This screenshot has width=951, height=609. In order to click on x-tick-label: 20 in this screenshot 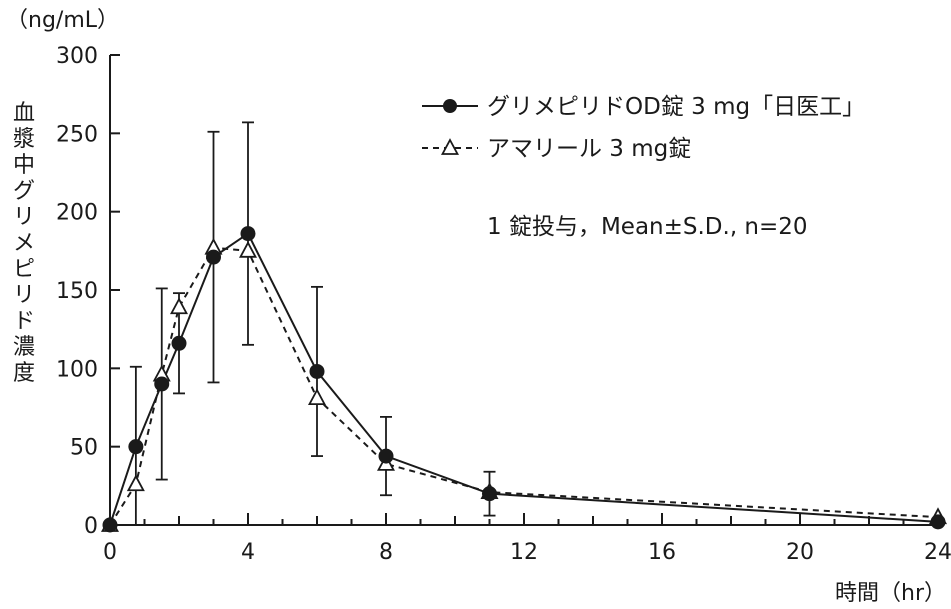, I will do `click(800, 552)`.